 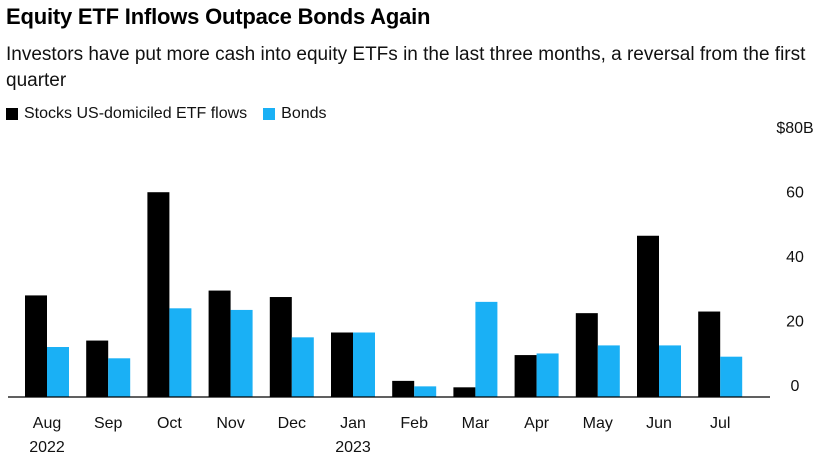 I want to click on bar-bonds-jul, so click(x=731, y=376).